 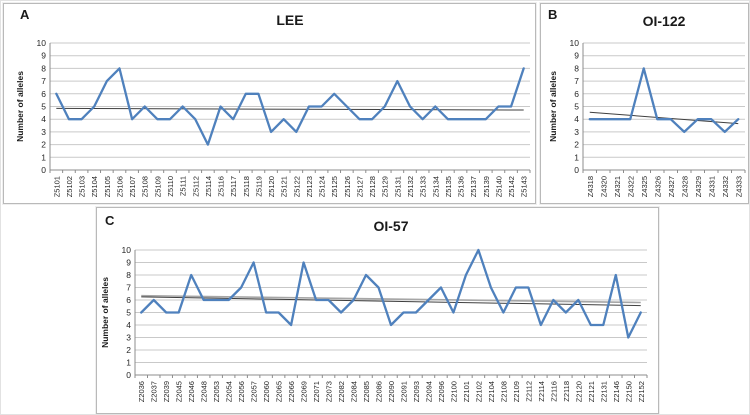 I want to click on x-tick-label: Z2108, so click(x=503, y=391).